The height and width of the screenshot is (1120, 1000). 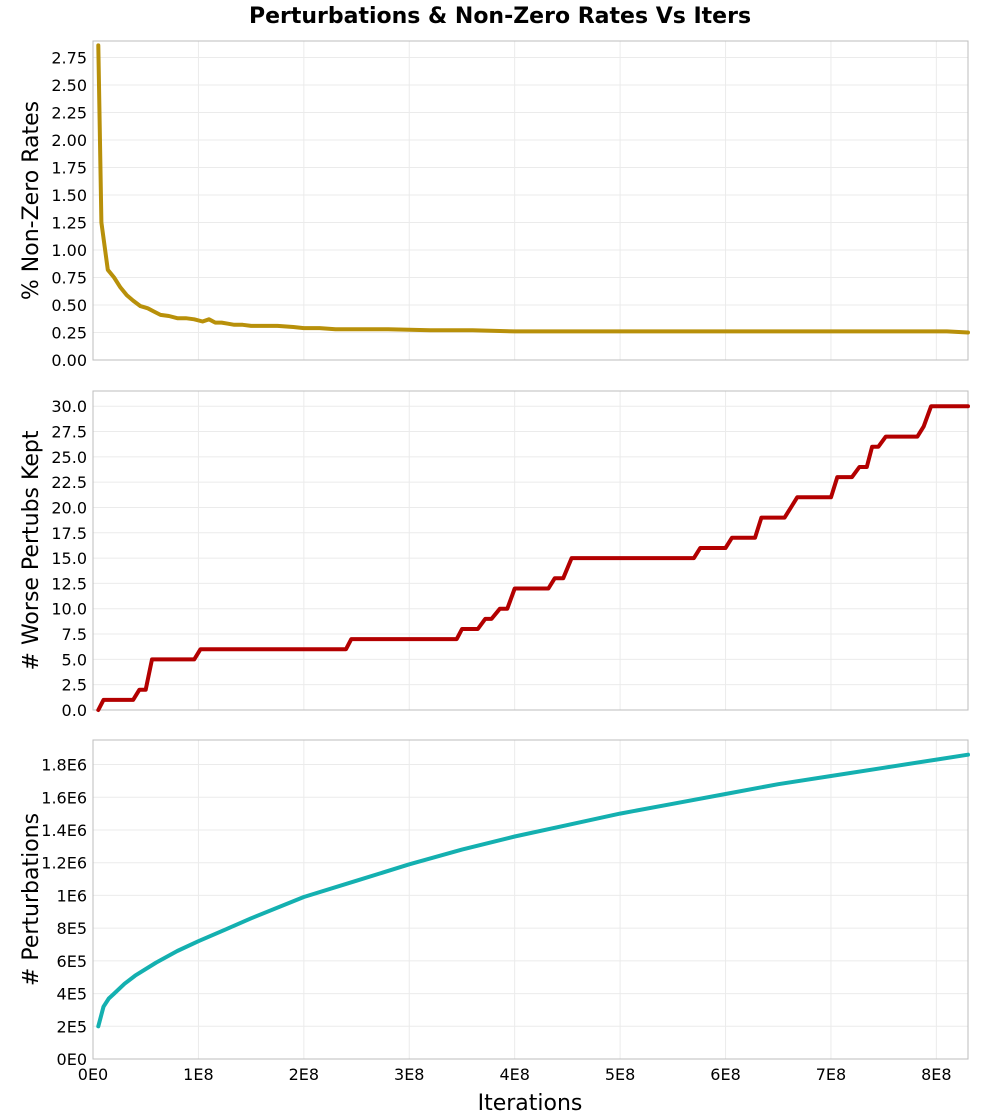 What do you see at coordinates (93, 1074) in the screenshot?
I see `x-tick-label: 0E0` at bounding box center [93, 1074].